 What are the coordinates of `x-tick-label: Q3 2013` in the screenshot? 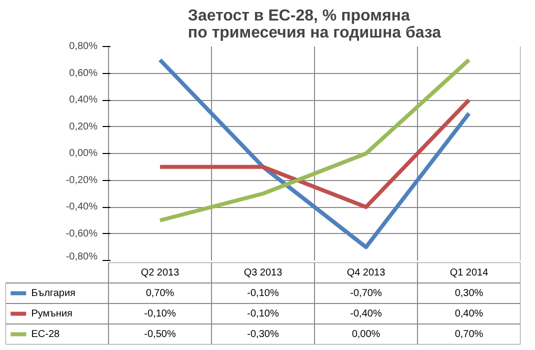 It's located at (263, 272).